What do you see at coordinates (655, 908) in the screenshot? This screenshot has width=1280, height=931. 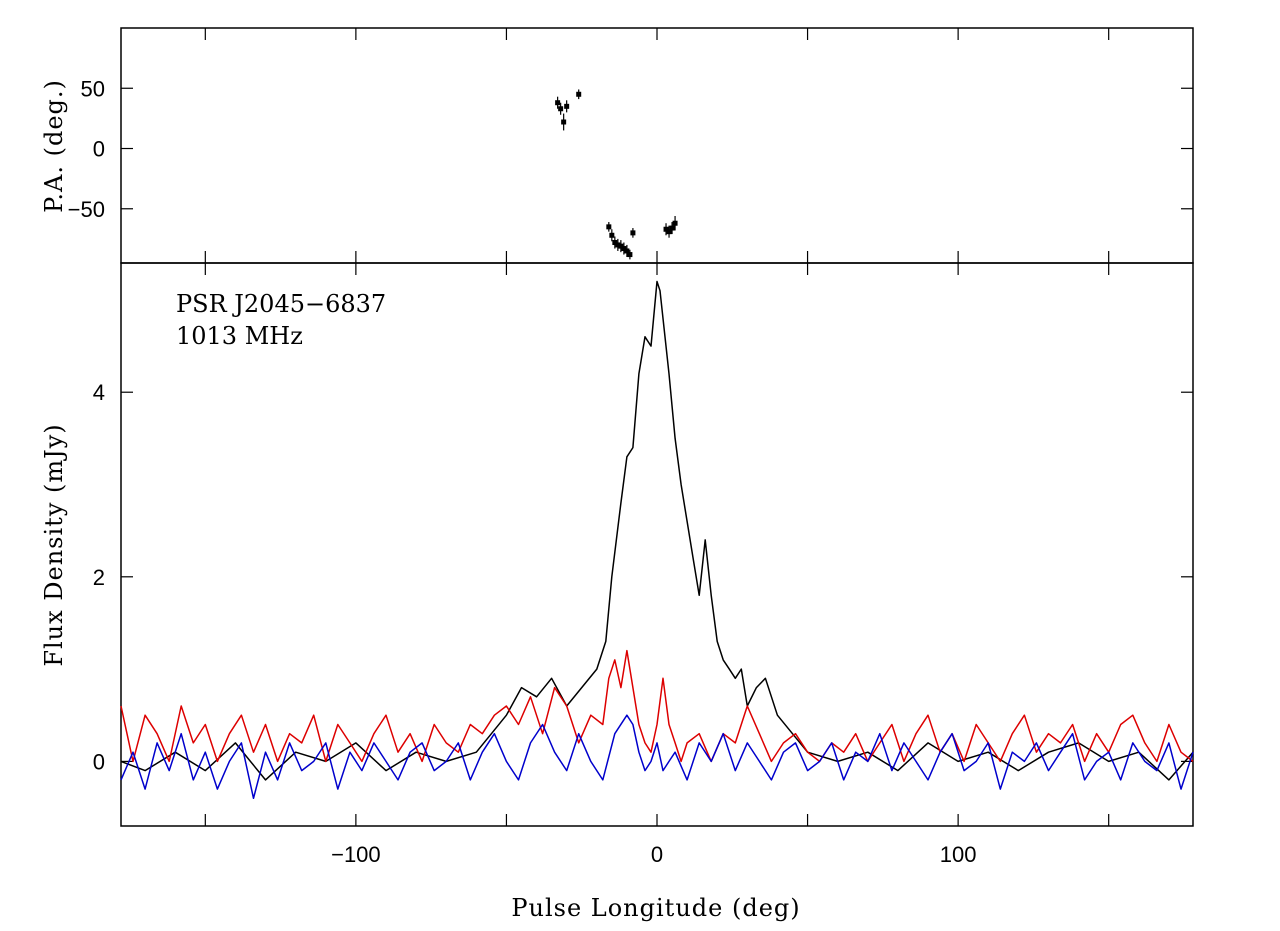 I see `x-axis-label: Pulse Longitude (deg)` at bounding box center [655, 908].